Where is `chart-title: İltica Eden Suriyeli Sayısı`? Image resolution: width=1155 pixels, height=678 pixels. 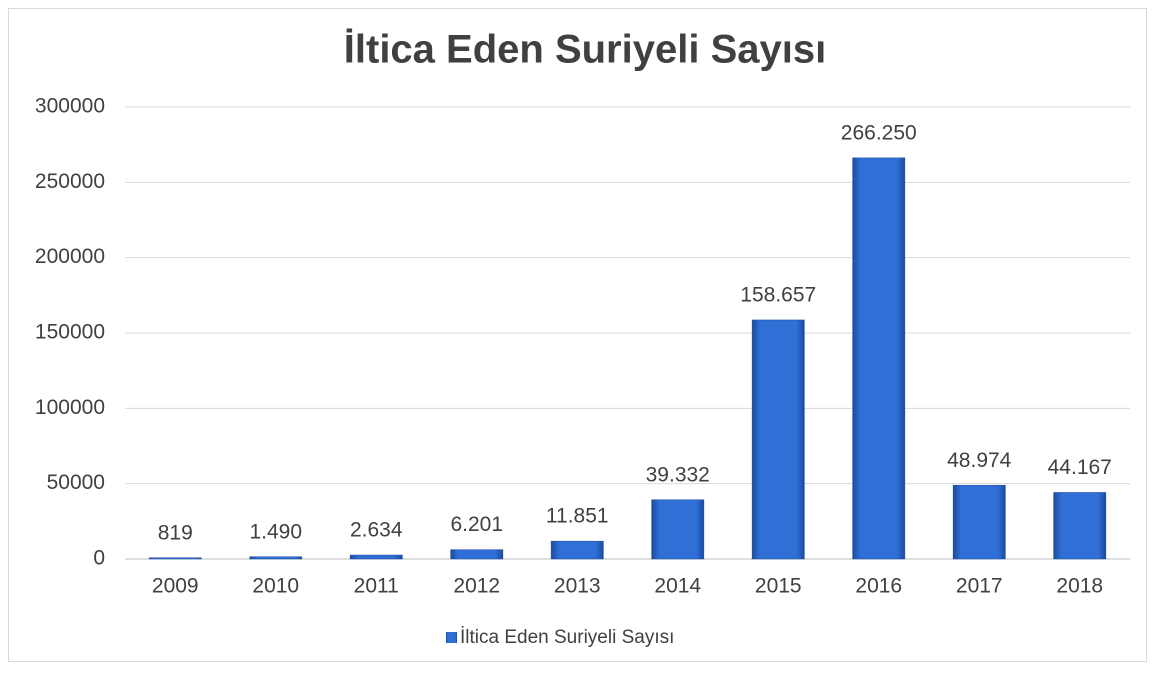
chart-title: İltica Eden Suriyeli Sayısı is located at coordinates (585, 50).